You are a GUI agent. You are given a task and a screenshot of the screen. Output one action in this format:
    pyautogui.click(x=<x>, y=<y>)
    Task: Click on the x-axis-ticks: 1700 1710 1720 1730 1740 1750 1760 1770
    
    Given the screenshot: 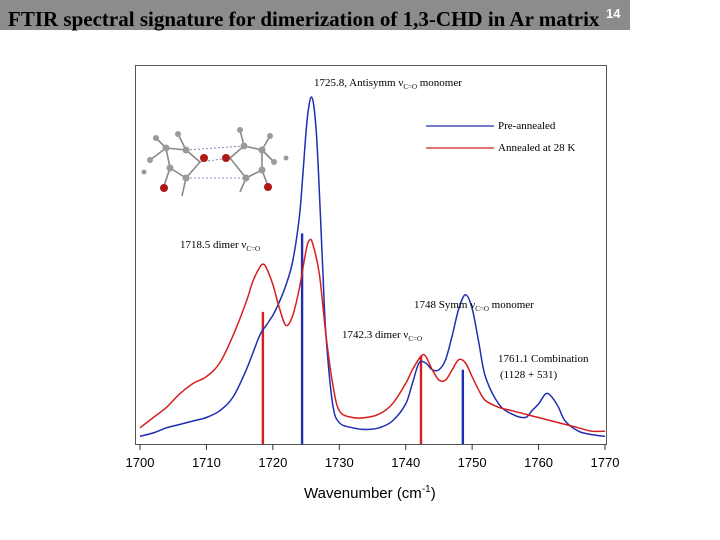 What is the action you would take?
    pyautogui.click(x=373, y=457)
    